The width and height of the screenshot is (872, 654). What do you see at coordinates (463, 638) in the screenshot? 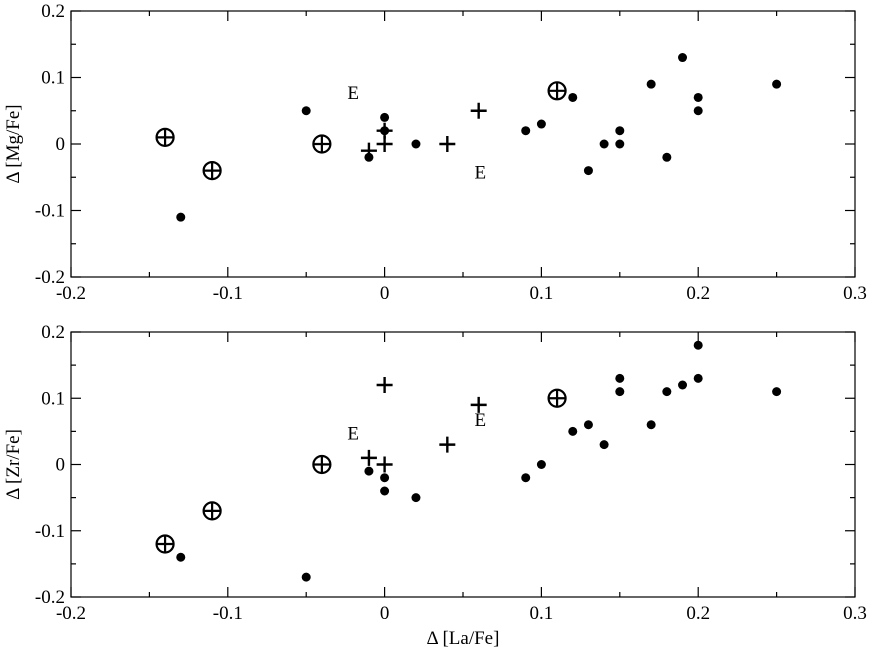
I see `x-axis-title: Δ [La/Fe]` at bounding box center [463, 638].